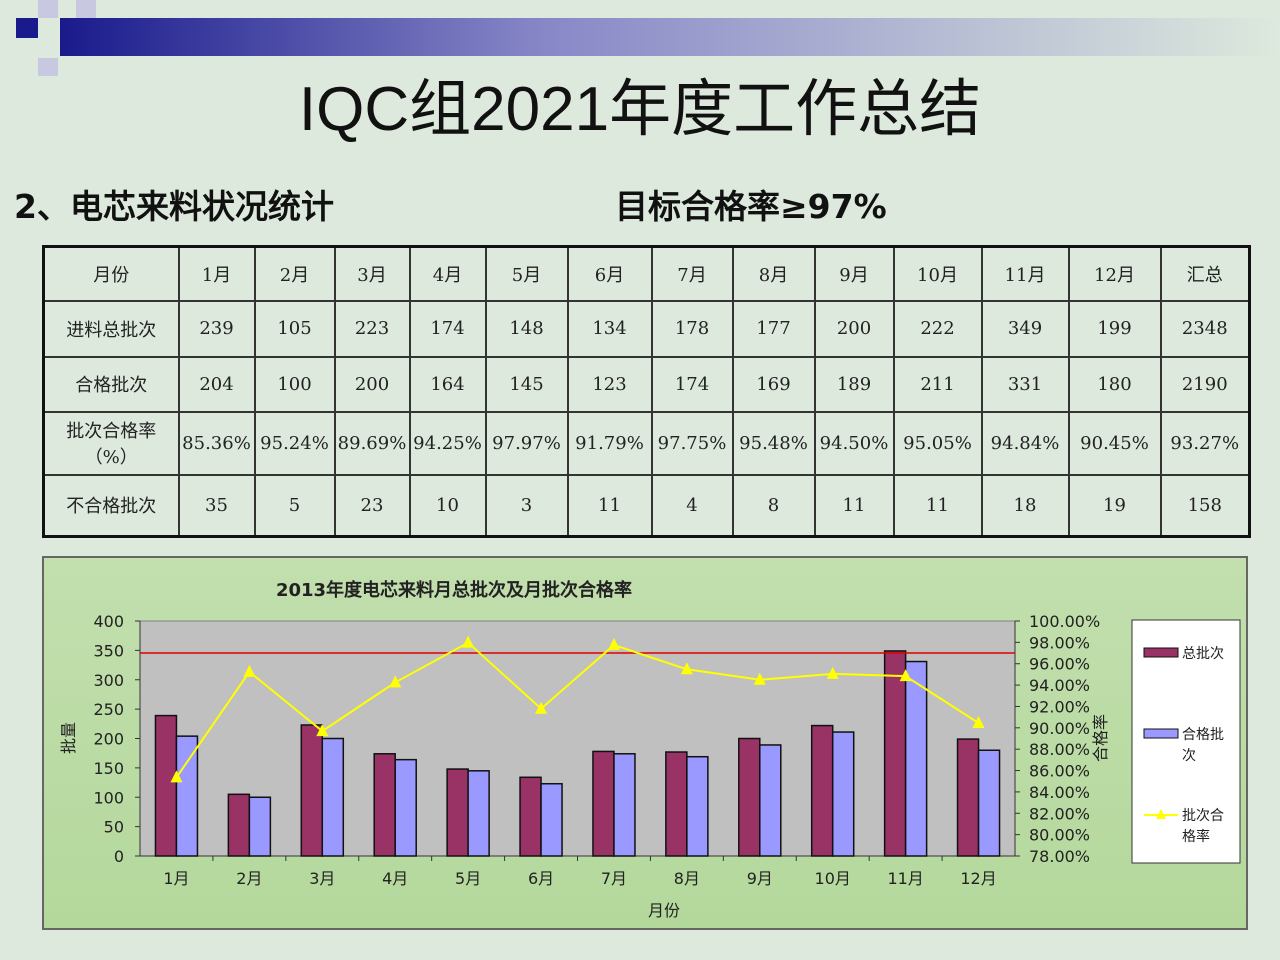  I want to click on y-tick-label: 250, so click(108, 709).